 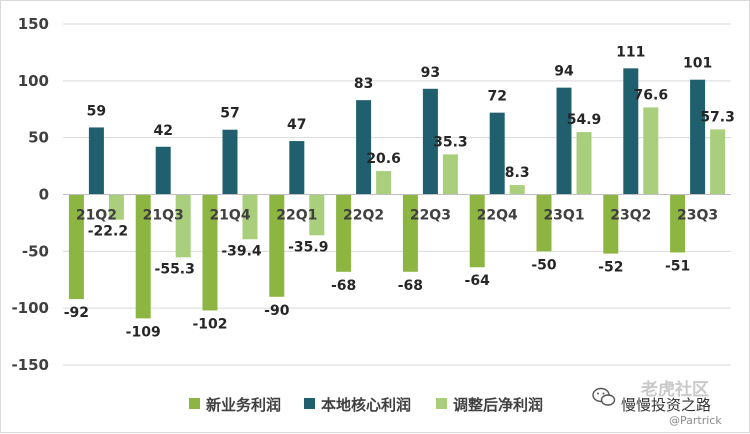 What do you see at coordinates (564, 141) in the screenshot?
I see `bar-core-local-23Q1` at bounding box center [564, 141].